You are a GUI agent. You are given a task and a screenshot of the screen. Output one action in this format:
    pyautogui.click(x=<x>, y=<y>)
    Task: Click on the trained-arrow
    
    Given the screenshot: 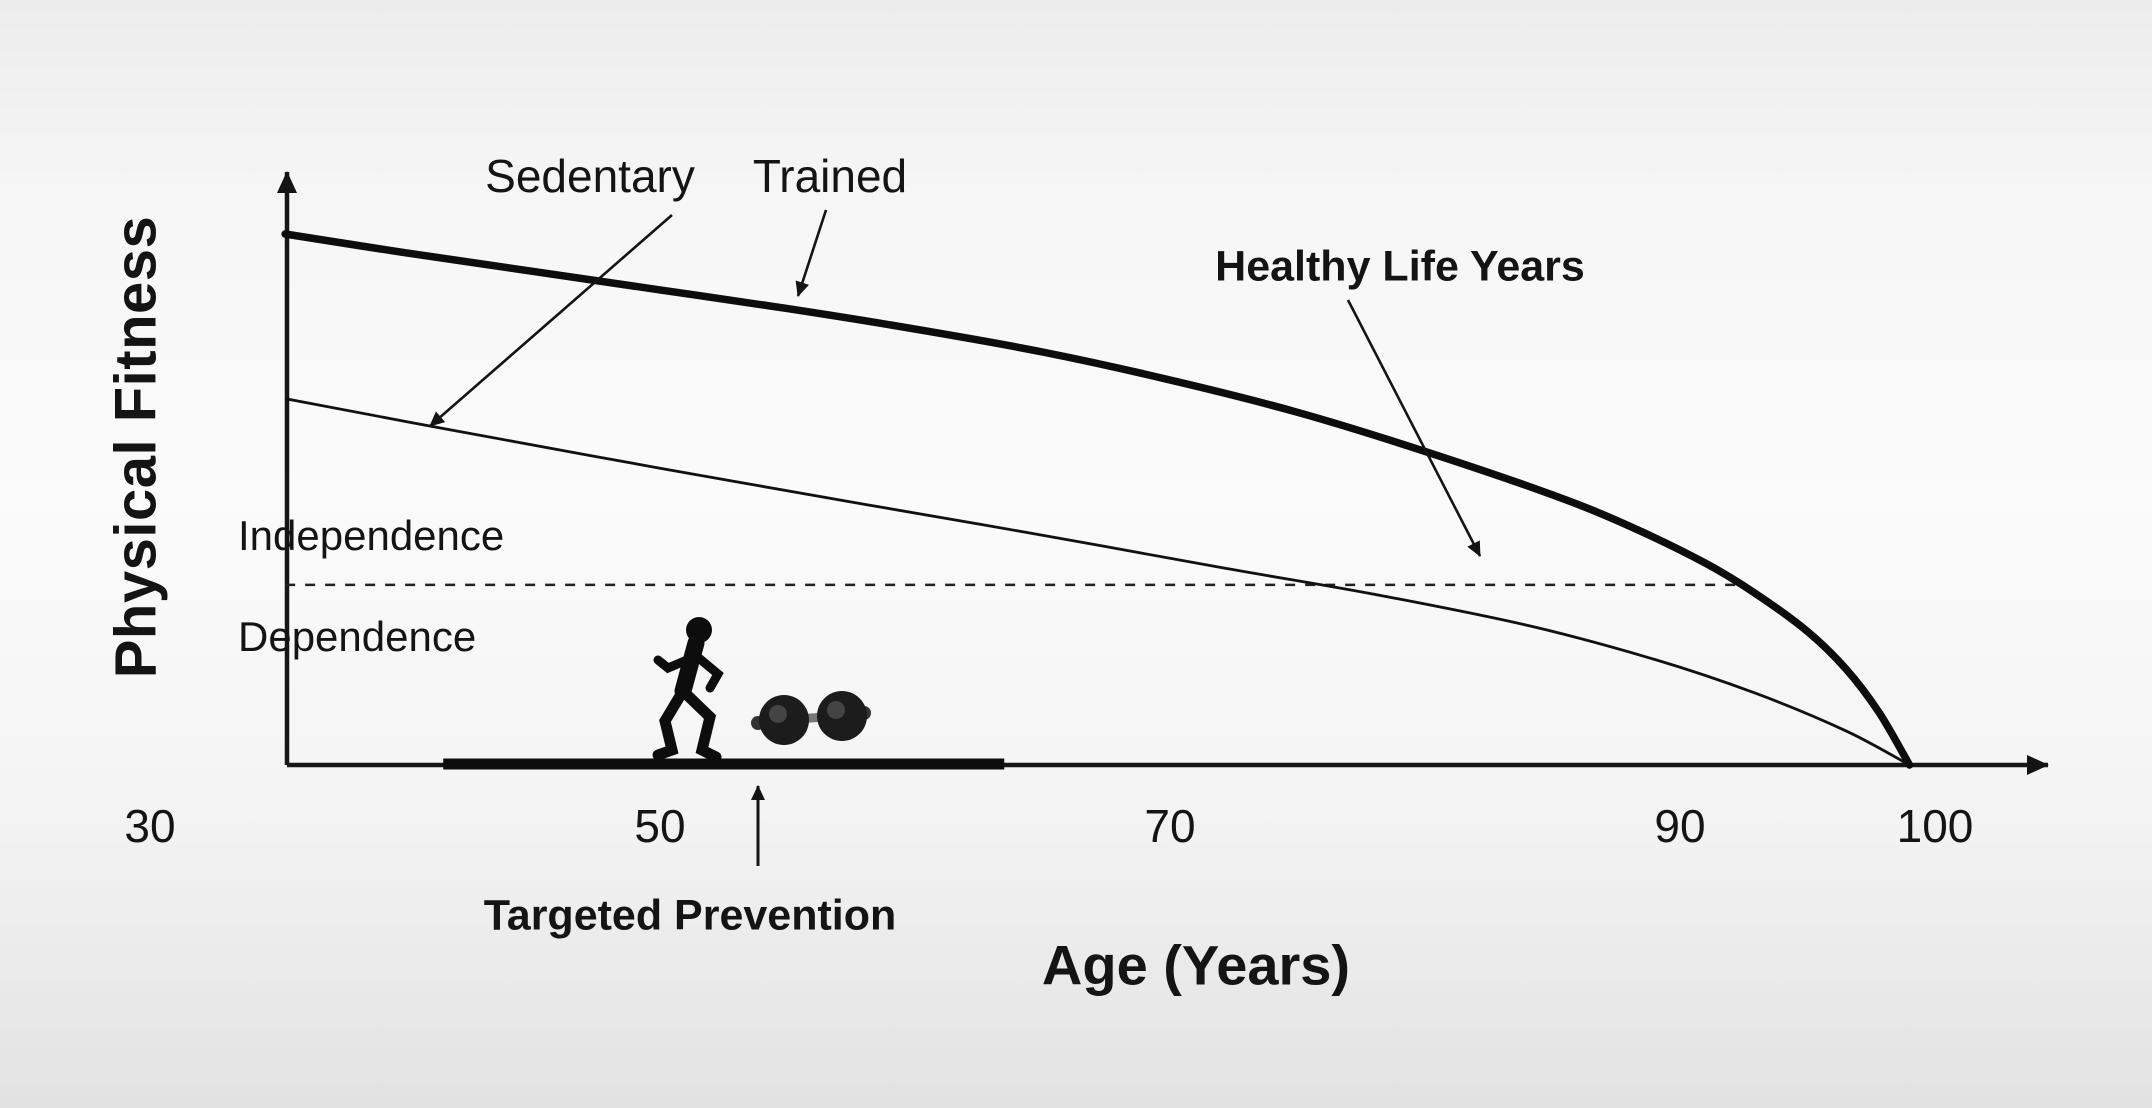 What is the action you would take?
    pyautogui.click(x=811, y=253)
    